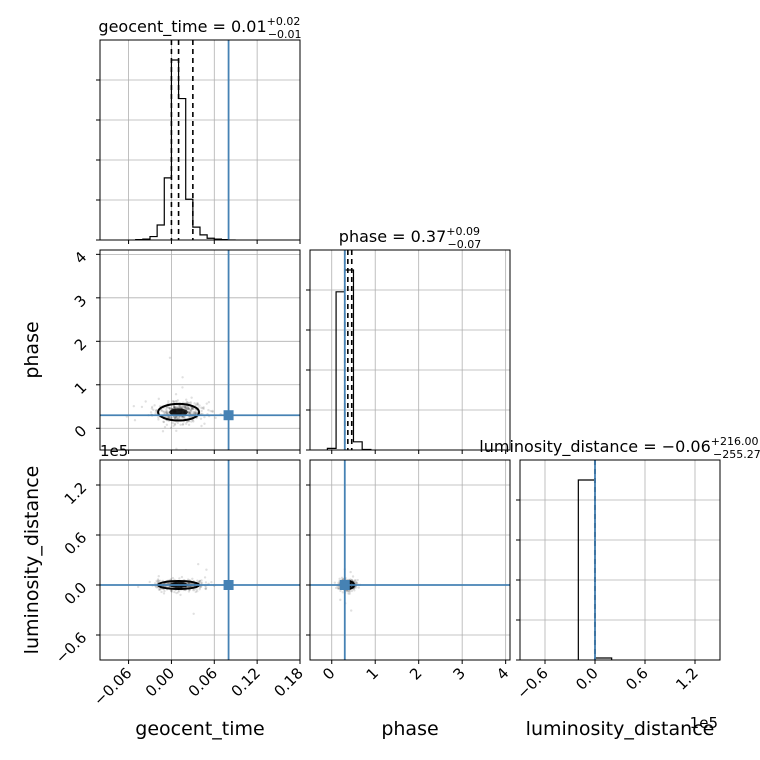  I want to click on contour-outer, so click(179, 412).